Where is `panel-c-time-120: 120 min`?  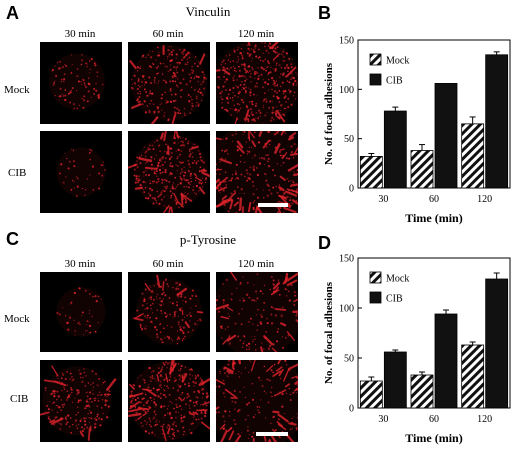
panel-c-time-120: 120 min is located at coordinates (256, 264).